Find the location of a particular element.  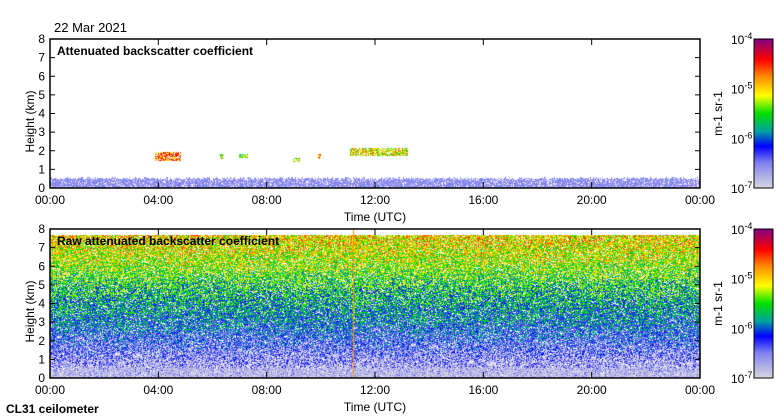

instrument-label: CL31 ceilometer is located at coordinates (52, 409).